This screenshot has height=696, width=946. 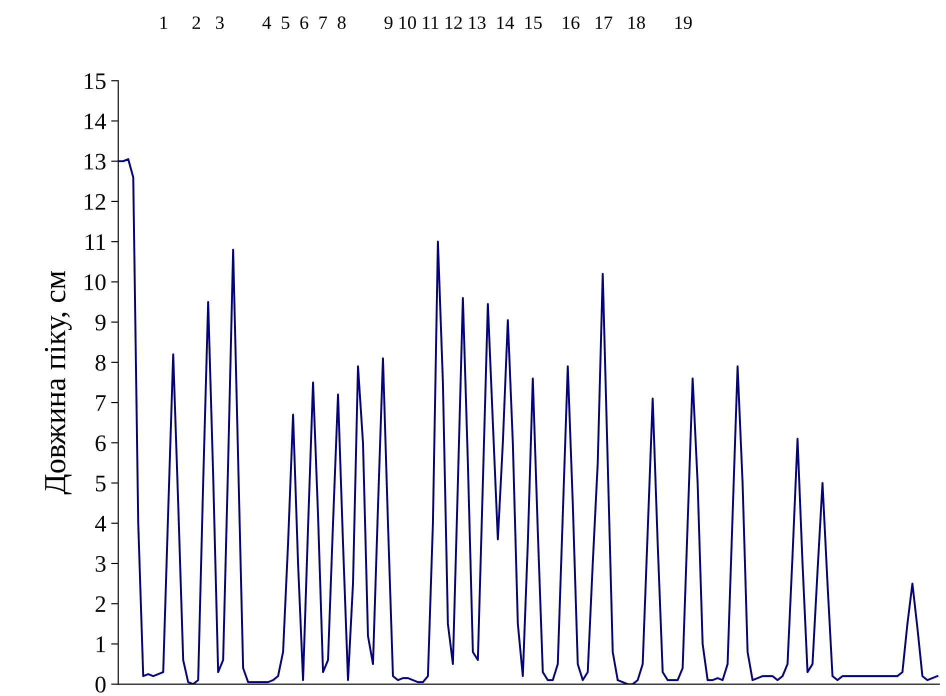 What do you see at coordinates (101, 604) in the screenshot?
I see `y-tick-label: 2` at bounding box center [101, 604].